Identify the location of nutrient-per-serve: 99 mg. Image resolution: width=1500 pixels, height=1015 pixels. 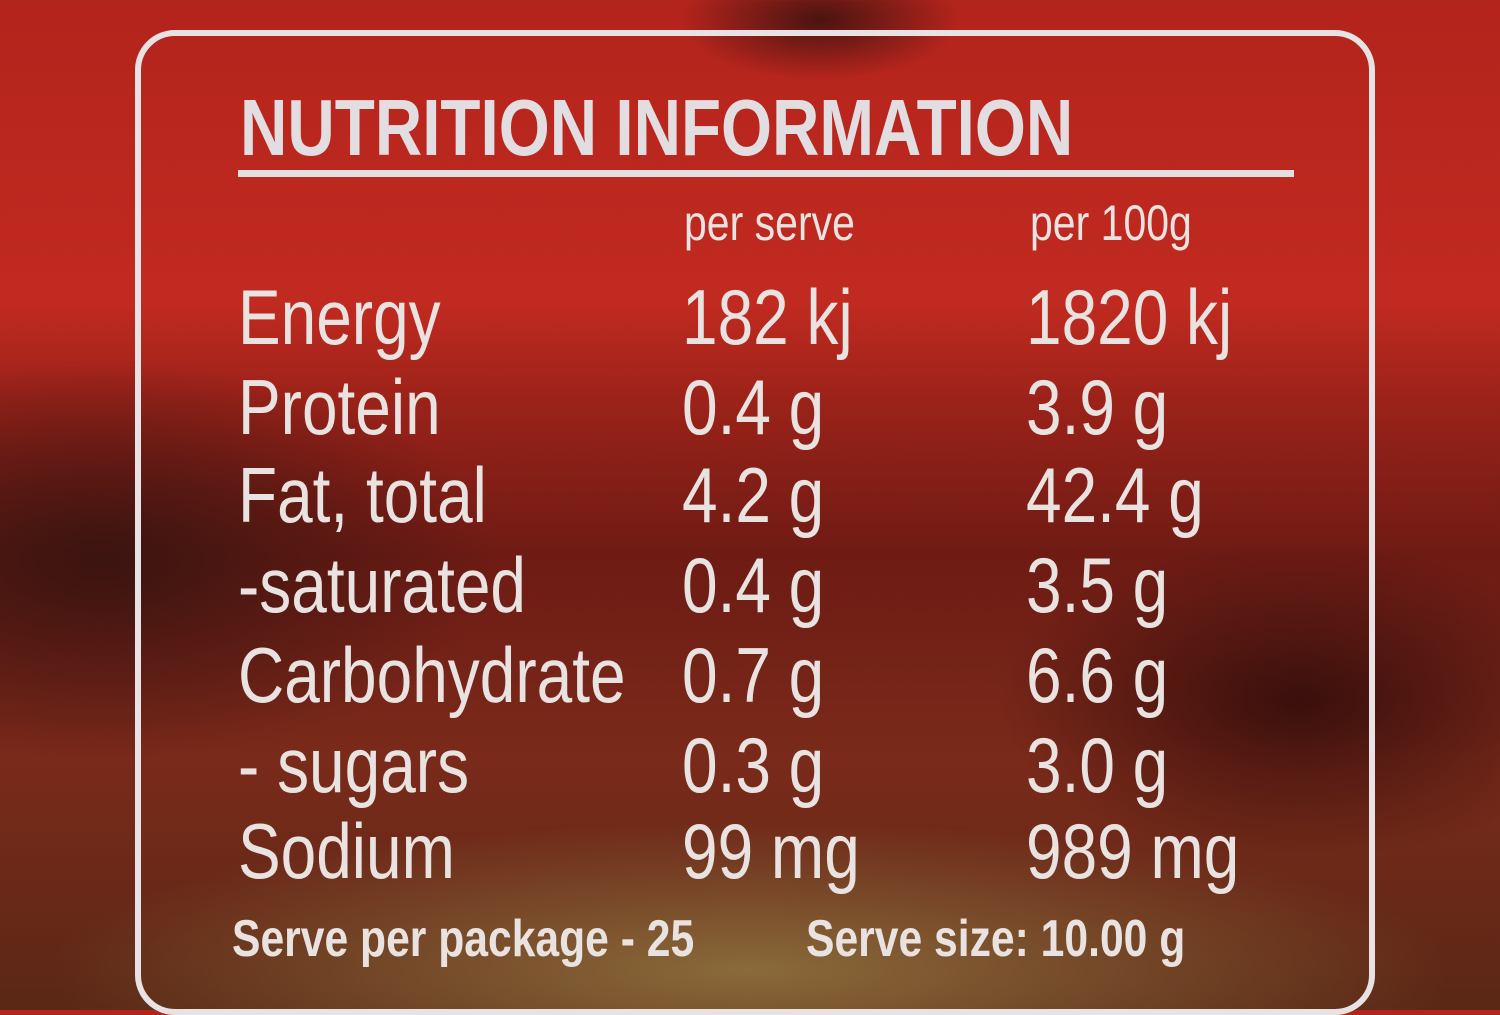
(771, 851).